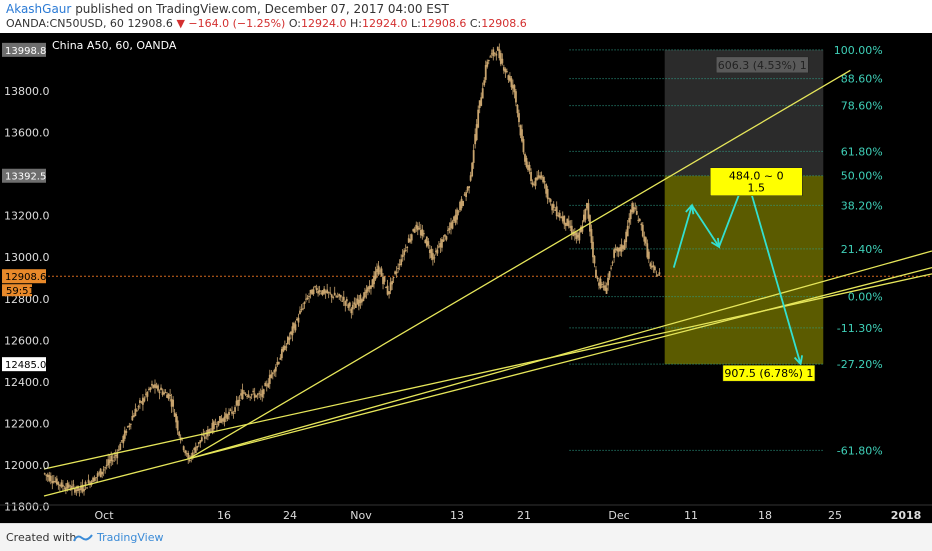 The height and width of the screenshot is (551, 932). What do you see at coordinates (862, 79) in the screenshot?
I see `fib-level-label: 88.60%` at bounding box center [862, 79].